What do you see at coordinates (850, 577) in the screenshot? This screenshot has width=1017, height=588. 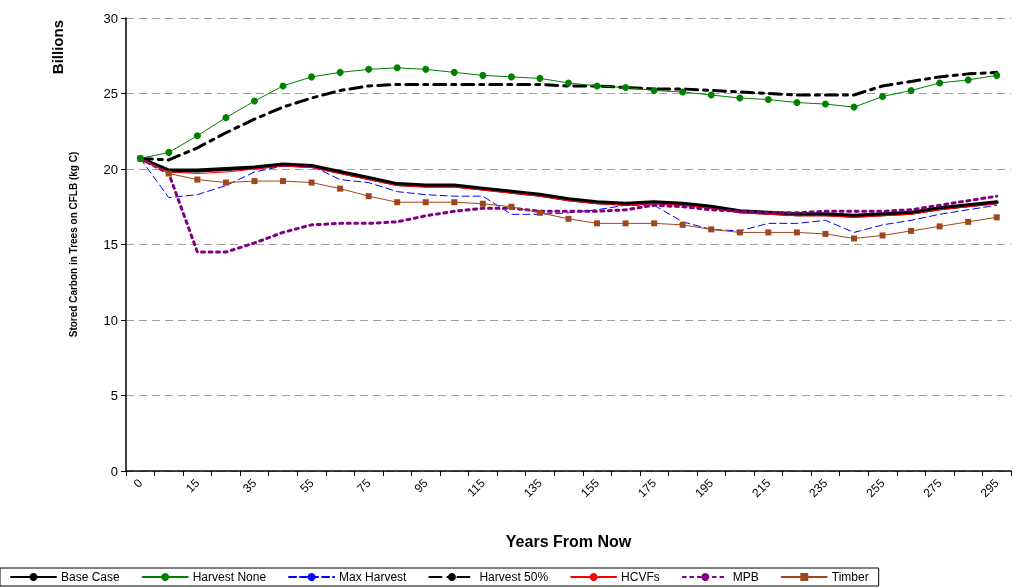 I see `legend-label: Timber` at bounding box center [850, 577].